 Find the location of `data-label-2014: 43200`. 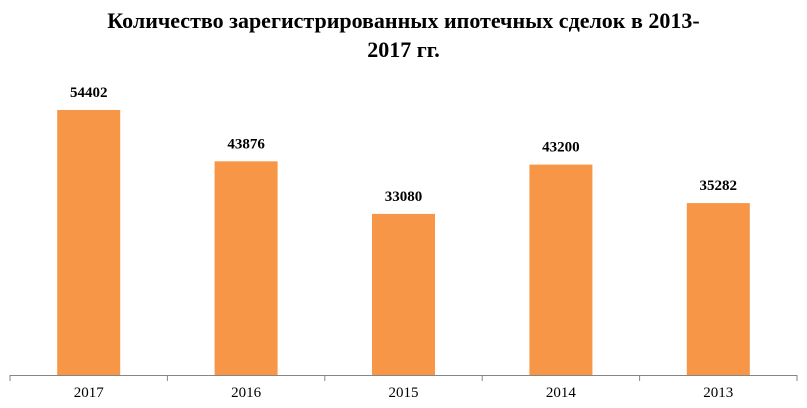

data-label-2014: 43200 is located at coordinates (561, 148).